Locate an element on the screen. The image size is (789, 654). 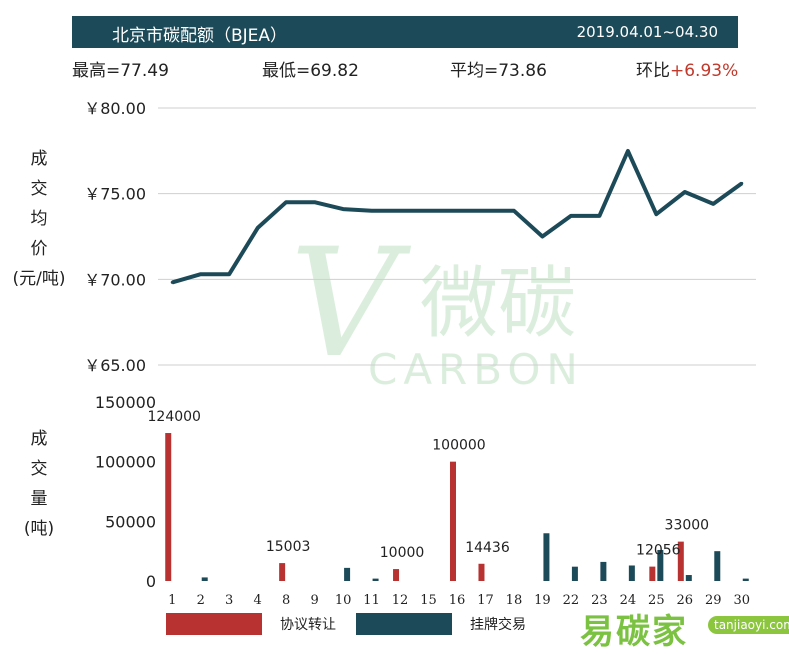
x-tick-label: 2 is located at coordinates (201, 600).